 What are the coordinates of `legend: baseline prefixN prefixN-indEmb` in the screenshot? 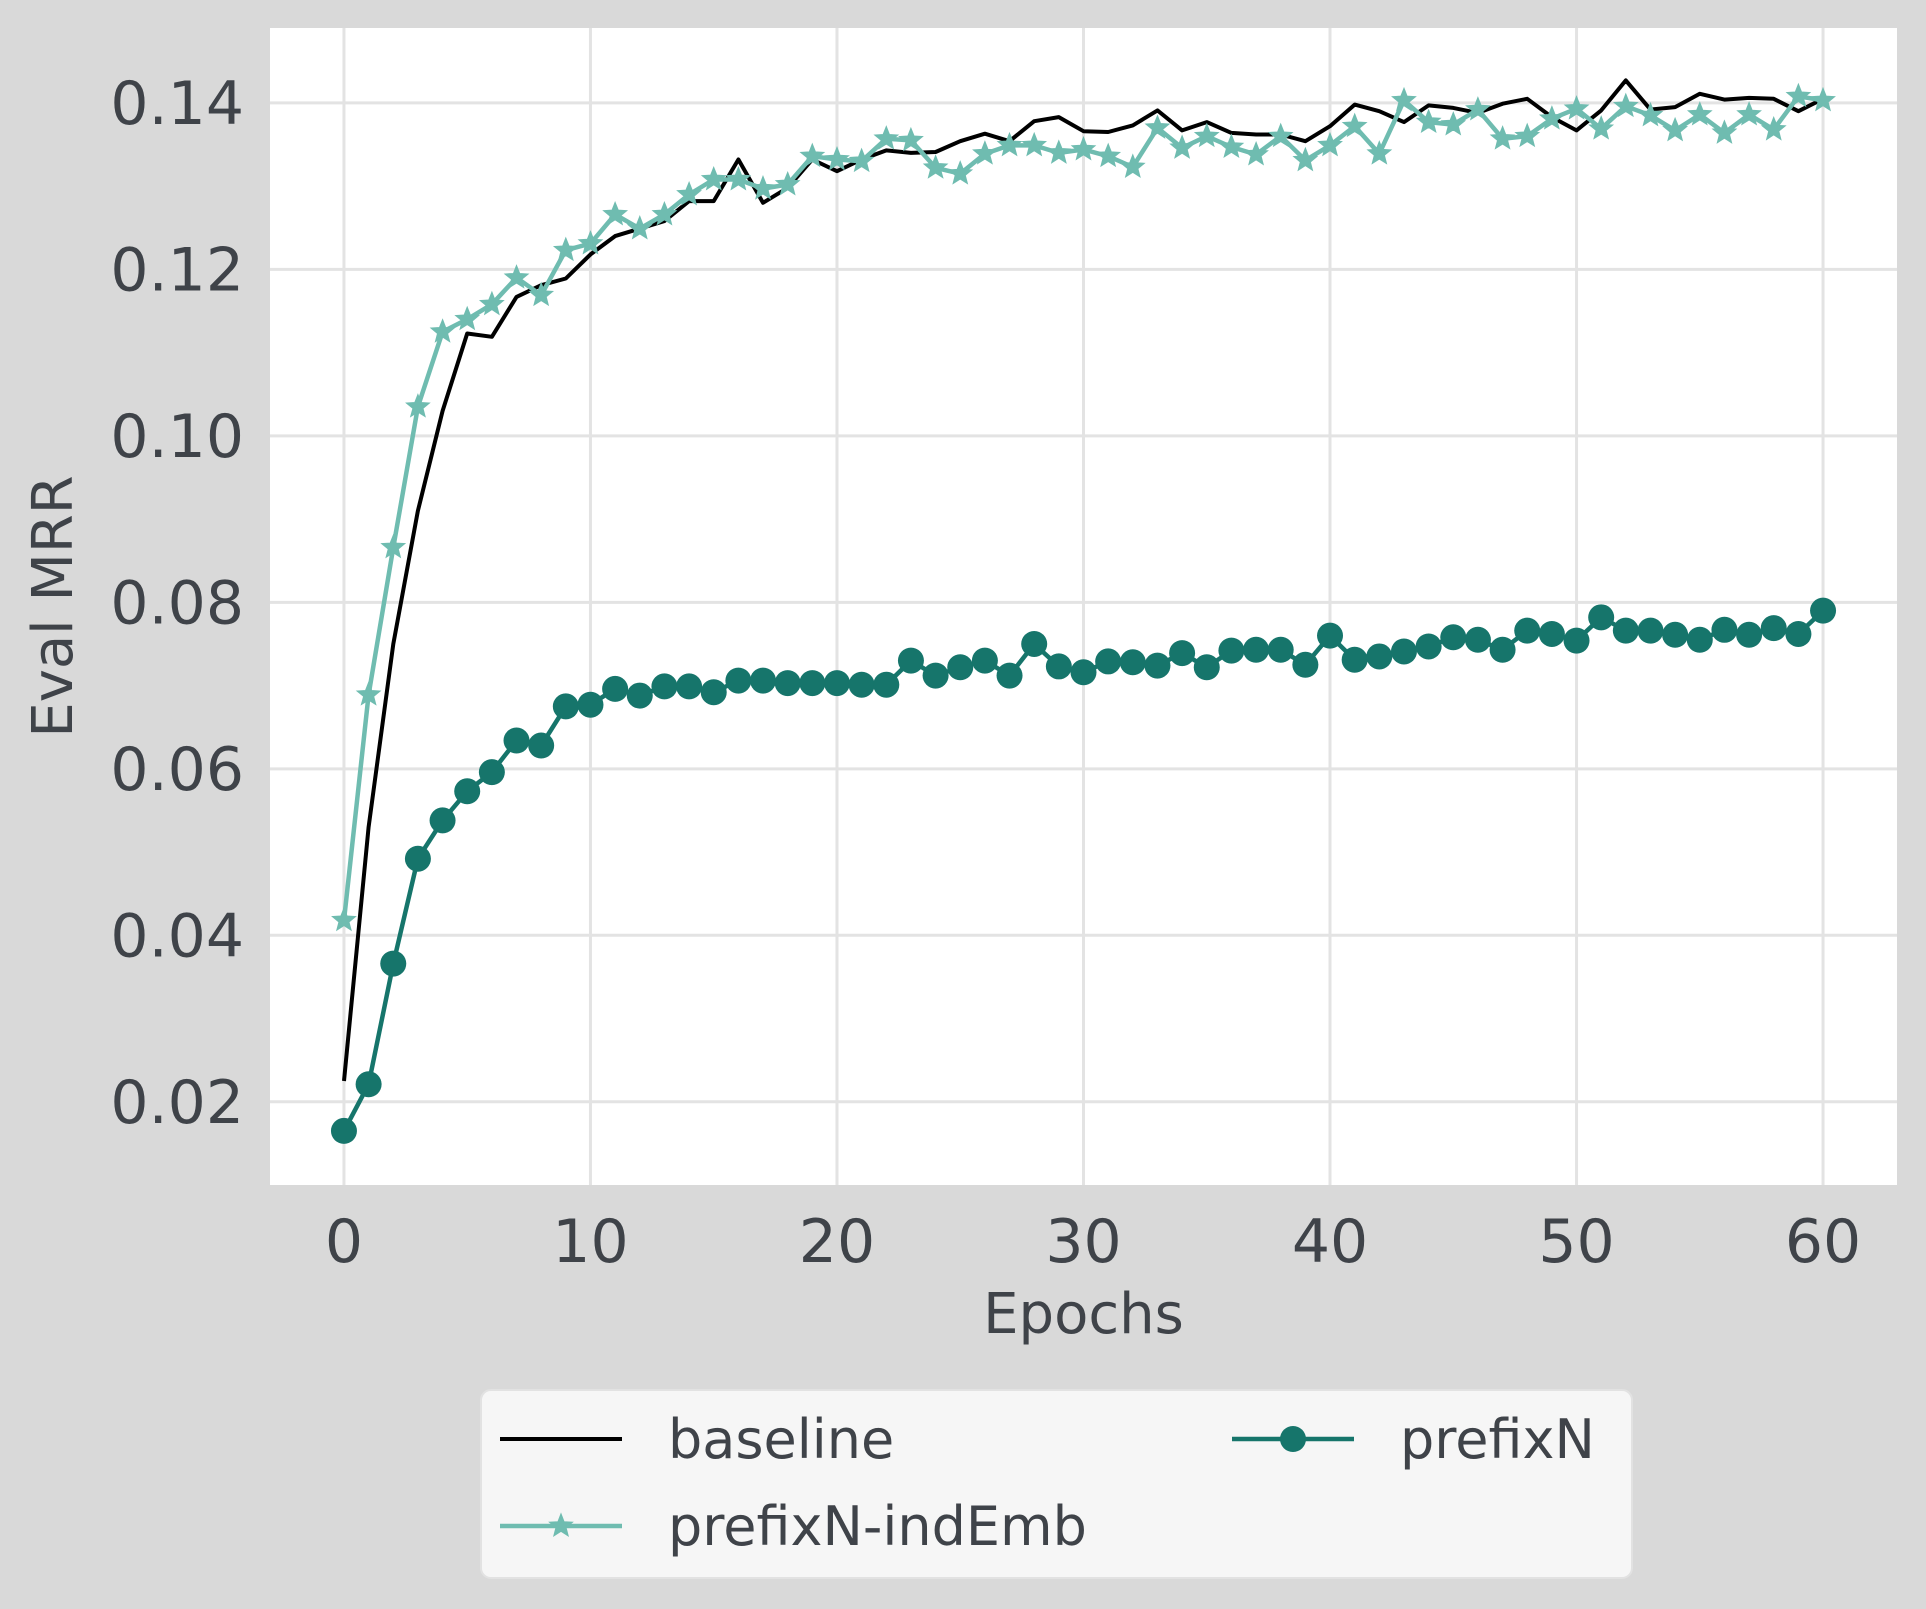 It's located at (1056, 1484).